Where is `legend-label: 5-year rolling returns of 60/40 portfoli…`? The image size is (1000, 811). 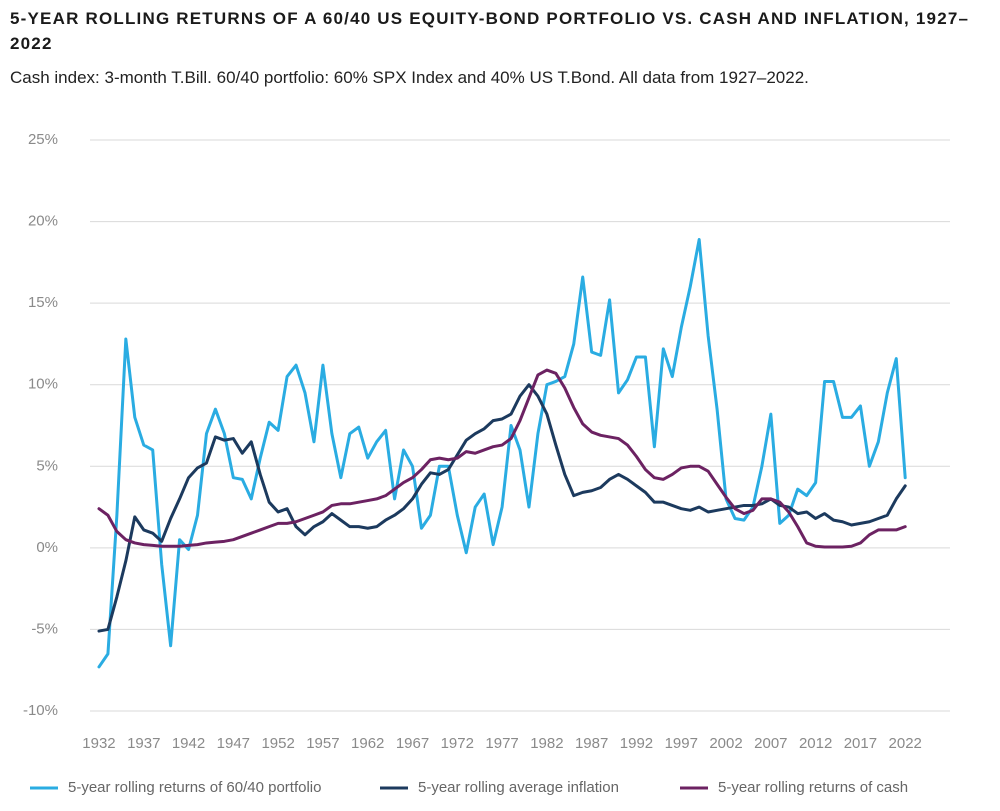
legend-label: 5-year rolling returns of 60/40 portfoli… is located at coordinates (194, 787).